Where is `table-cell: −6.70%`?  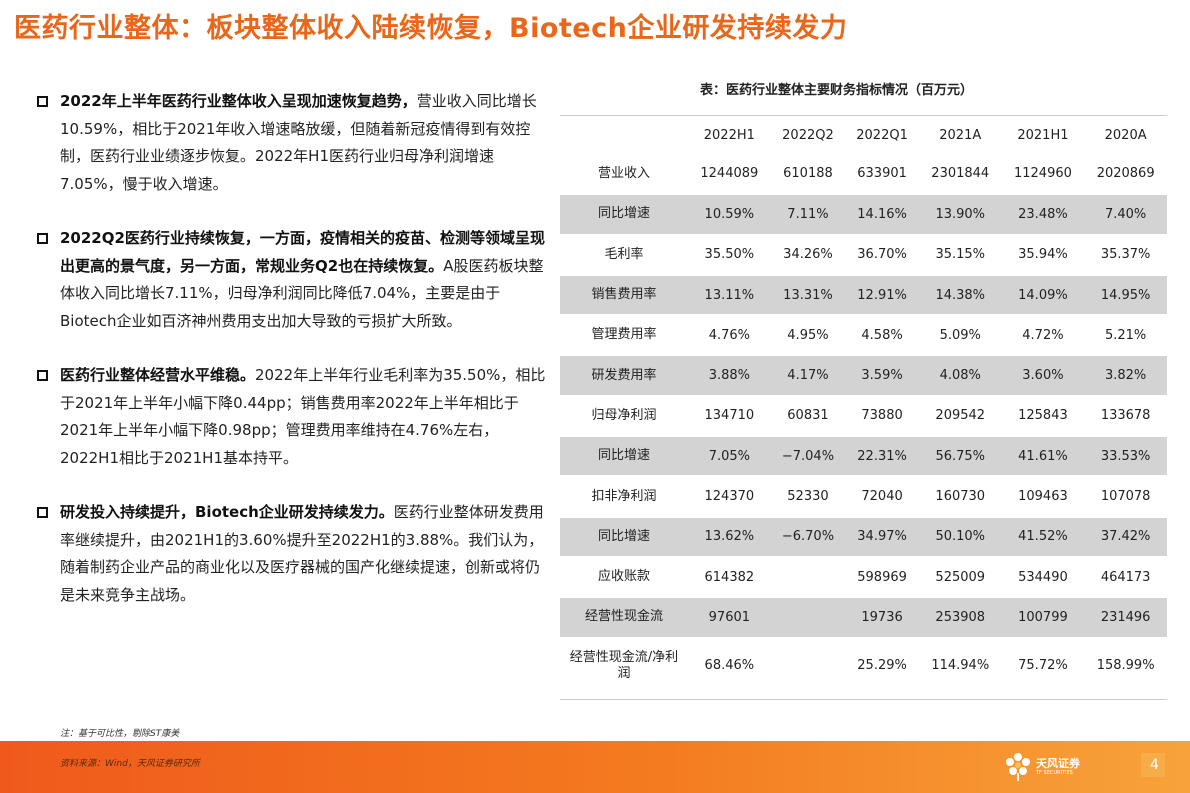
table-cell: −6.70% is located at coordinates (808, 536).